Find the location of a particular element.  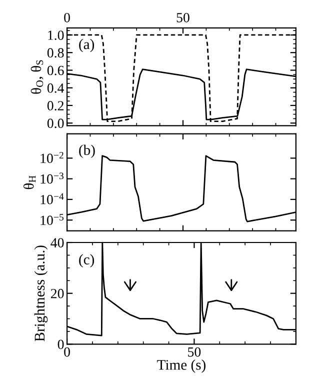

y-tick-label: 0 is located at coordinates (61, 345).